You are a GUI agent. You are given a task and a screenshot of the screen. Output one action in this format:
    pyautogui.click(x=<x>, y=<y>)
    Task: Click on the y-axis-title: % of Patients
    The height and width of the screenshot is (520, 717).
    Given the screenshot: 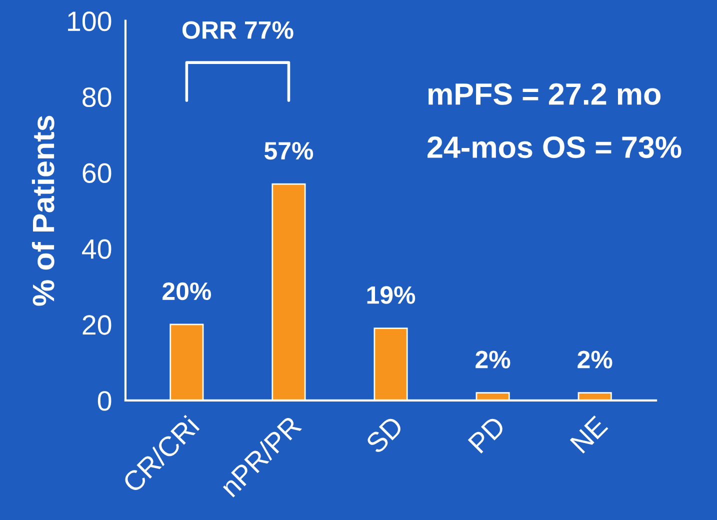 What is the action you would take?
    pyautogui.click(x=43, y=211)
    